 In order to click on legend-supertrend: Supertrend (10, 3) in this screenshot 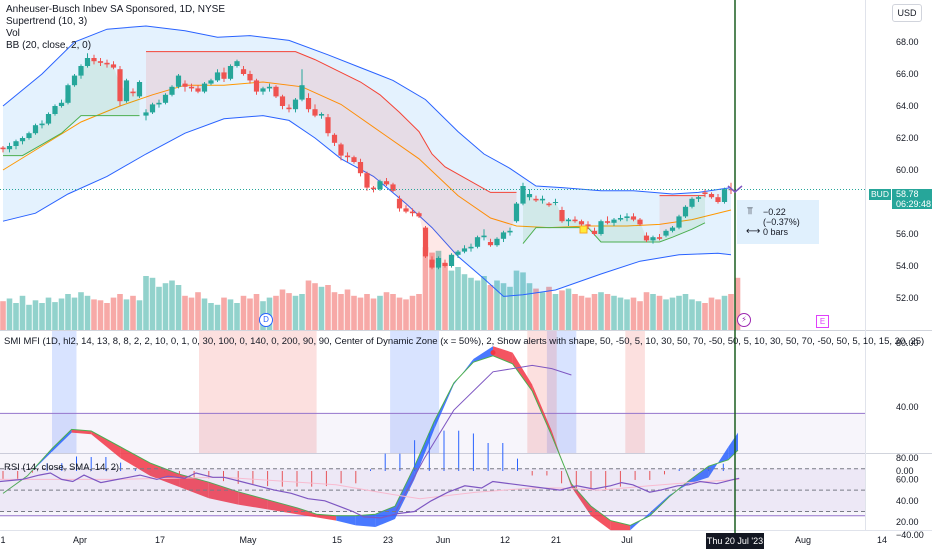, I will do `click(47, 21)`.